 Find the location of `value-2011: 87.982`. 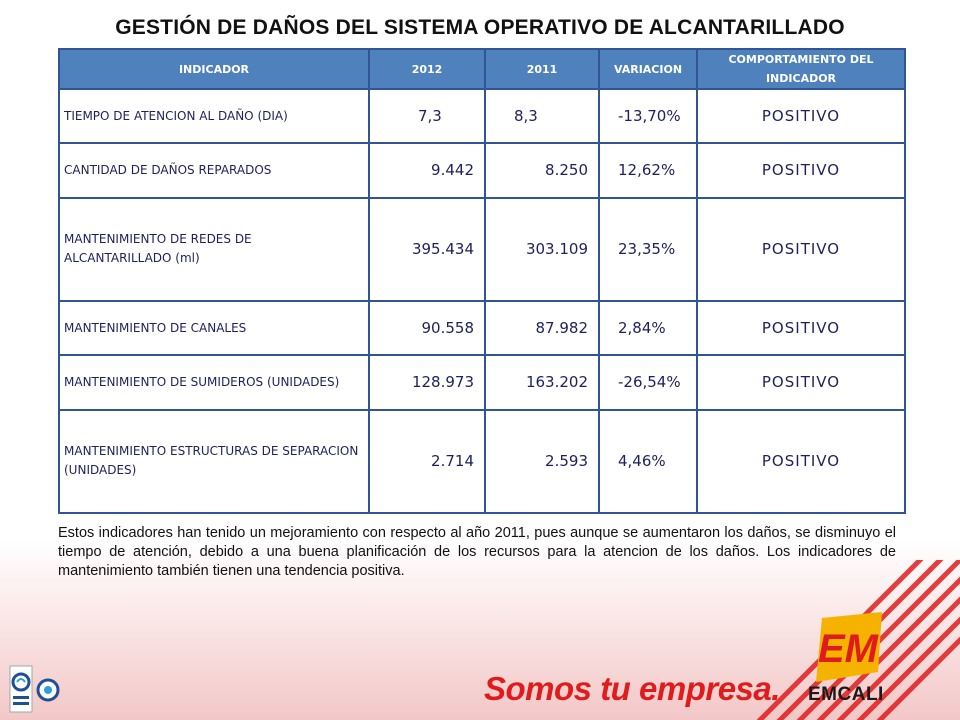

value-2011: 87.982 is located at coordinates (542, 328).